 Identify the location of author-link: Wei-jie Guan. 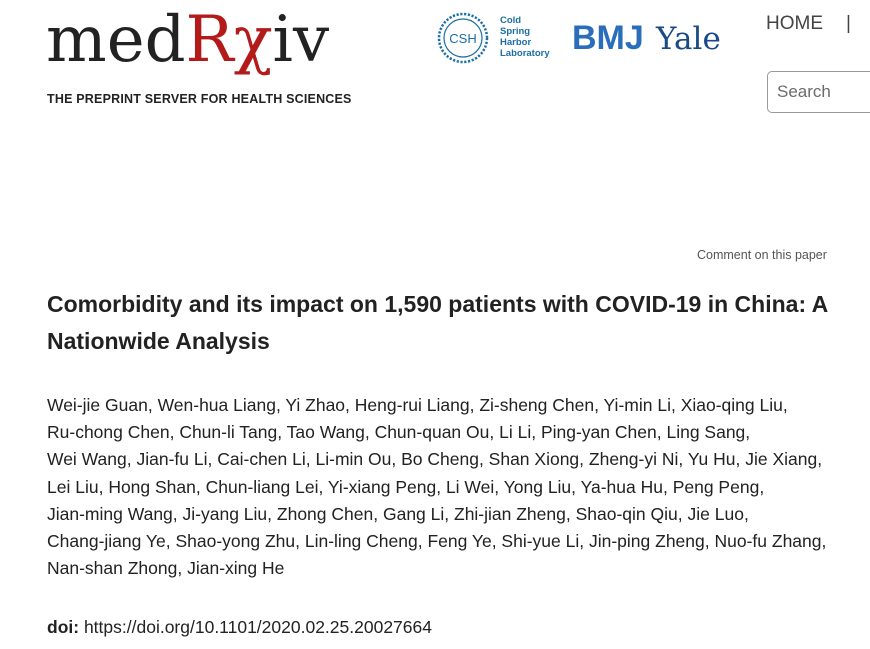
(97, 405).